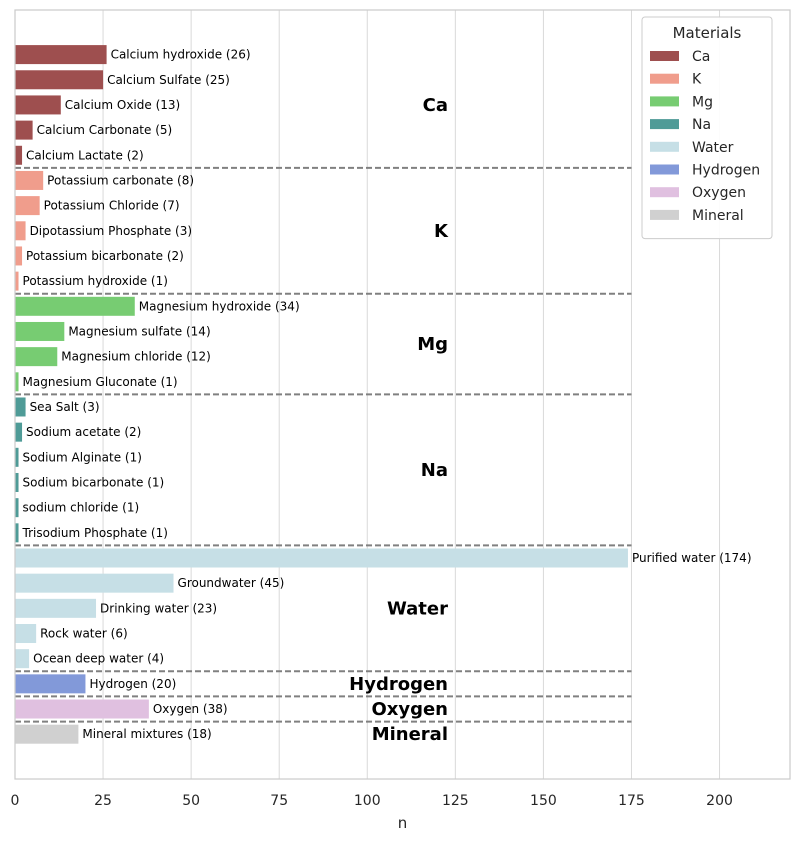  Describe the element at coordinates (136, 357) in the screenshot. I see `bar-data-label: Magnesium chloride (12)` at that location.